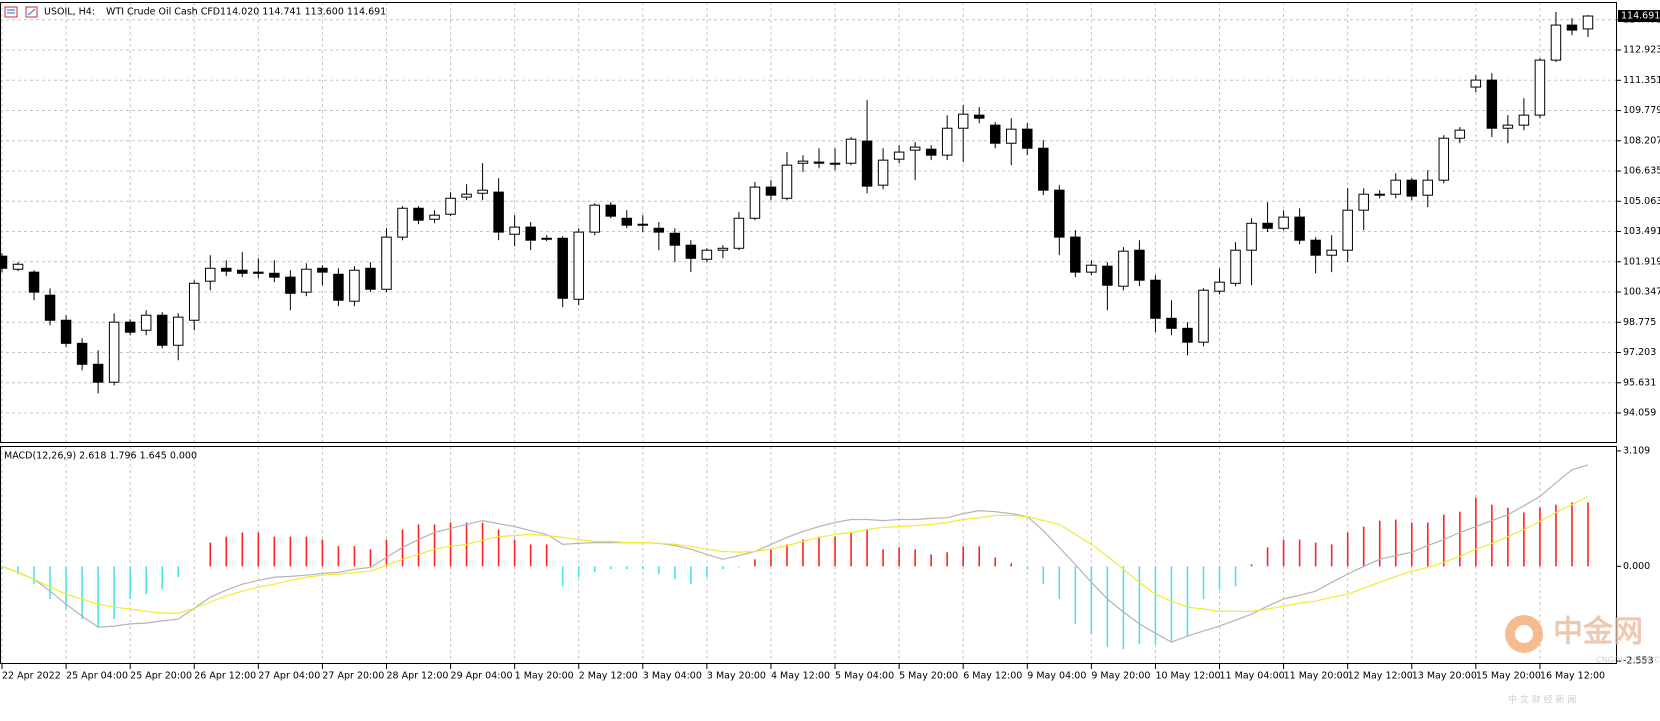  Describe the element at coordinates (1508, 676) in the screenshot. I see `x-tick-label: 15 May 20:00` at that location.